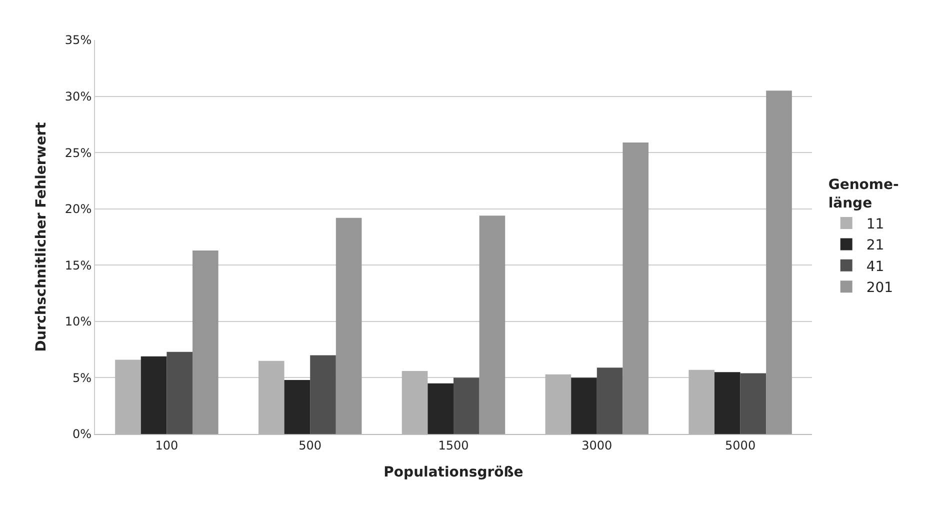  I want to click on legend-label: 11, so click(875, 224).